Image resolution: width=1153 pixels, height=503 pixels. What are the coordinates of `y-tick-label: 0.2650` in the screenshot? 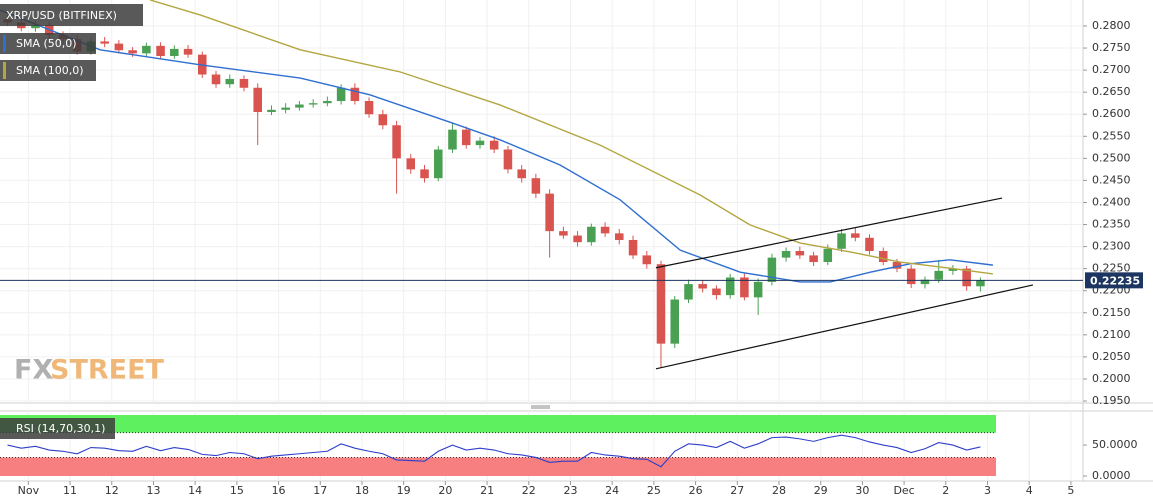 It's located at (1111, 91).